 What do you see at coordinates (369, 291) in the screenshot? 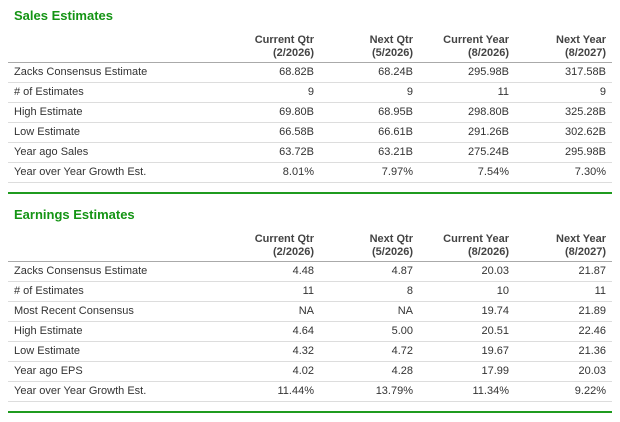
I see `cell-value: 8` at bounding box center [369, 291].